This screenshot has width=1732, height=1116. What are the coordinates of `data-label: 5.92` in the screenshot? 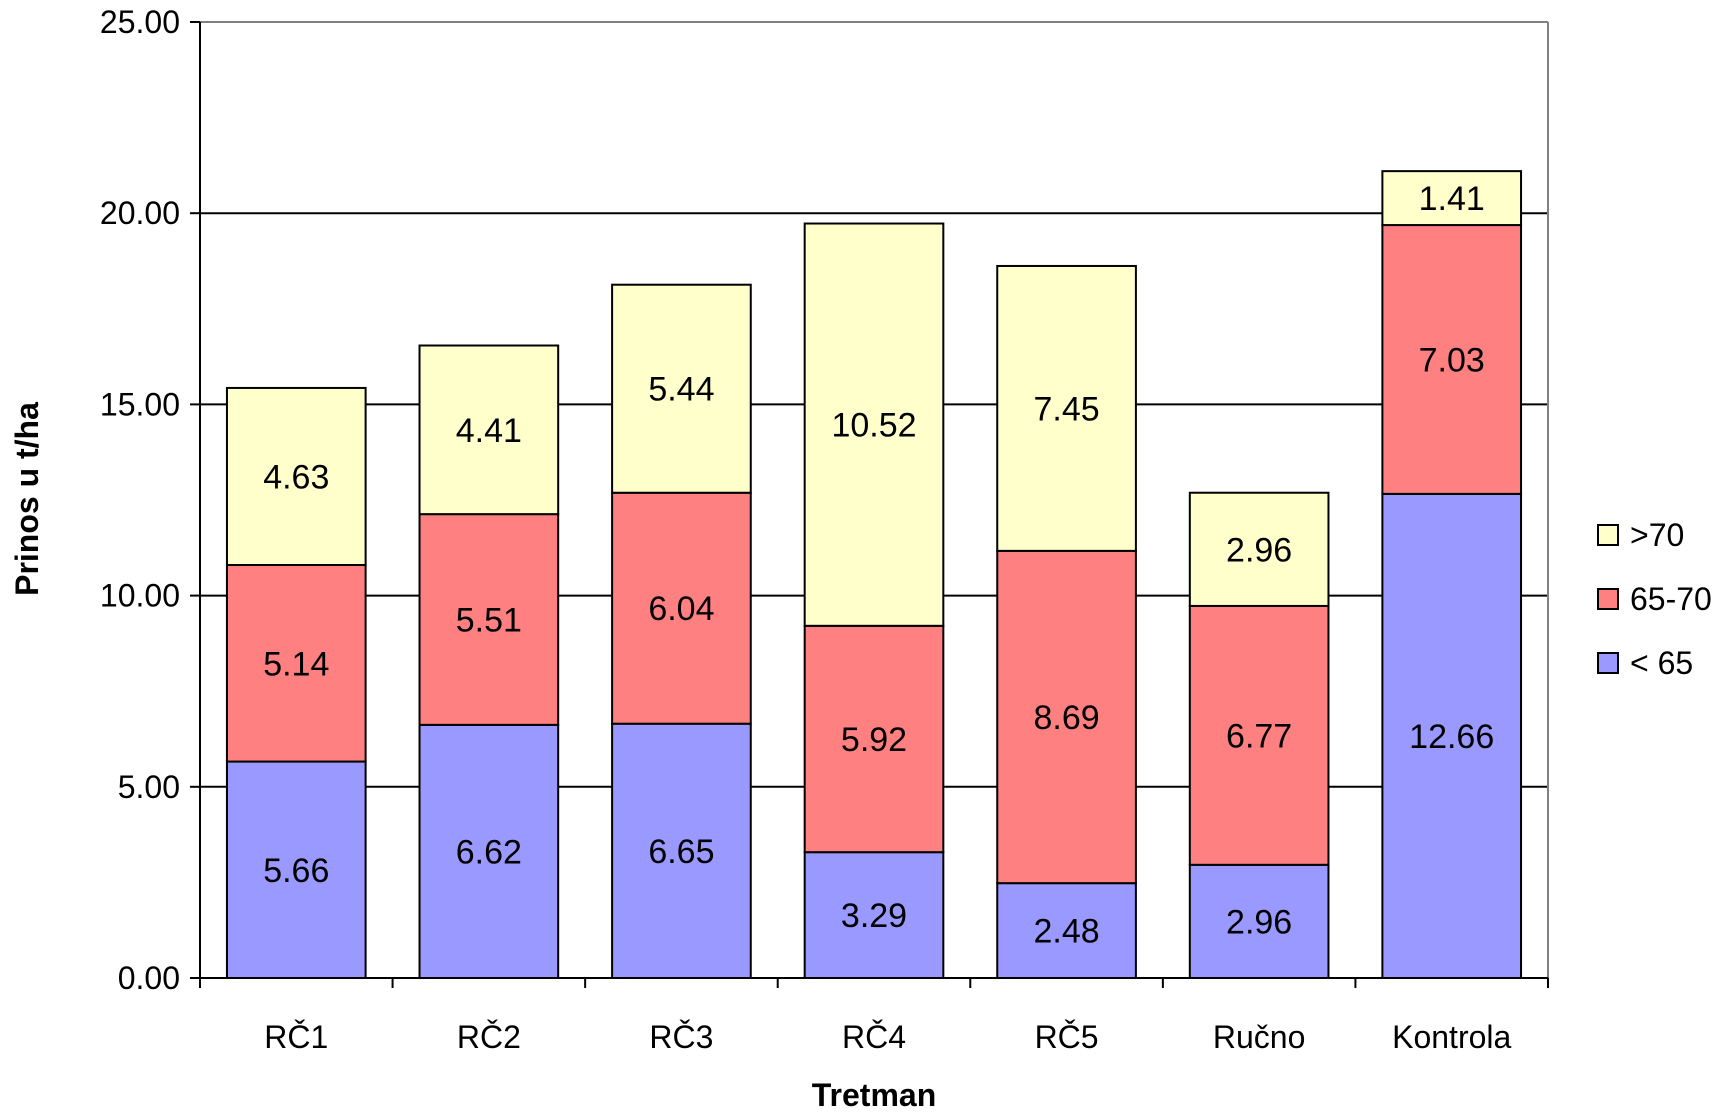 It's located at (874, 740).